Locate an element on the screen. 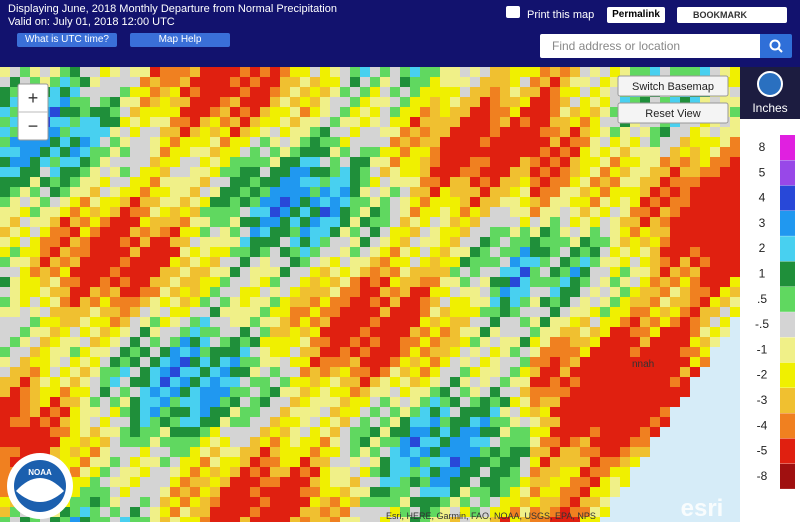 The width and height of the screenshot is (800, 522). print-icon is located at coordinates (513, 12).